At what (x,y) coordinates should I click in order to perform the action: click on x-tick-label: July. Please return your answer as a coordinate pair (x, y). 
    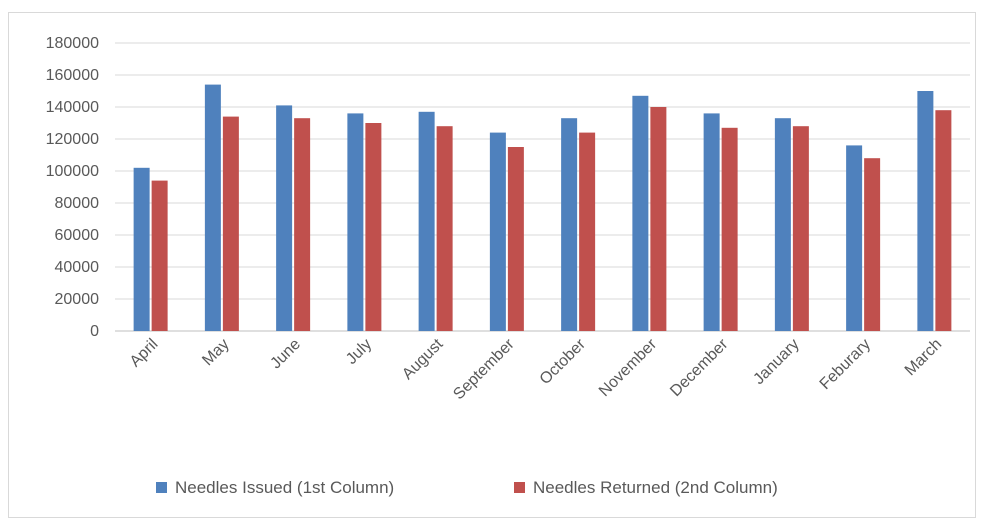
    Looking at the image, I should click on (359, 352).